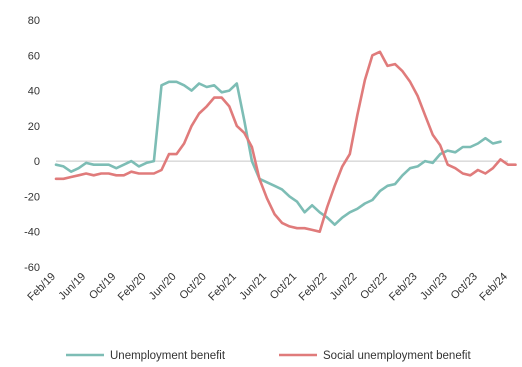 This screenshot has width=522, height=367. What do you see at coordinates (344, 287) in the screenshot?
I see `x-tick-label: Jun/22` at bounding box center [344, 287].